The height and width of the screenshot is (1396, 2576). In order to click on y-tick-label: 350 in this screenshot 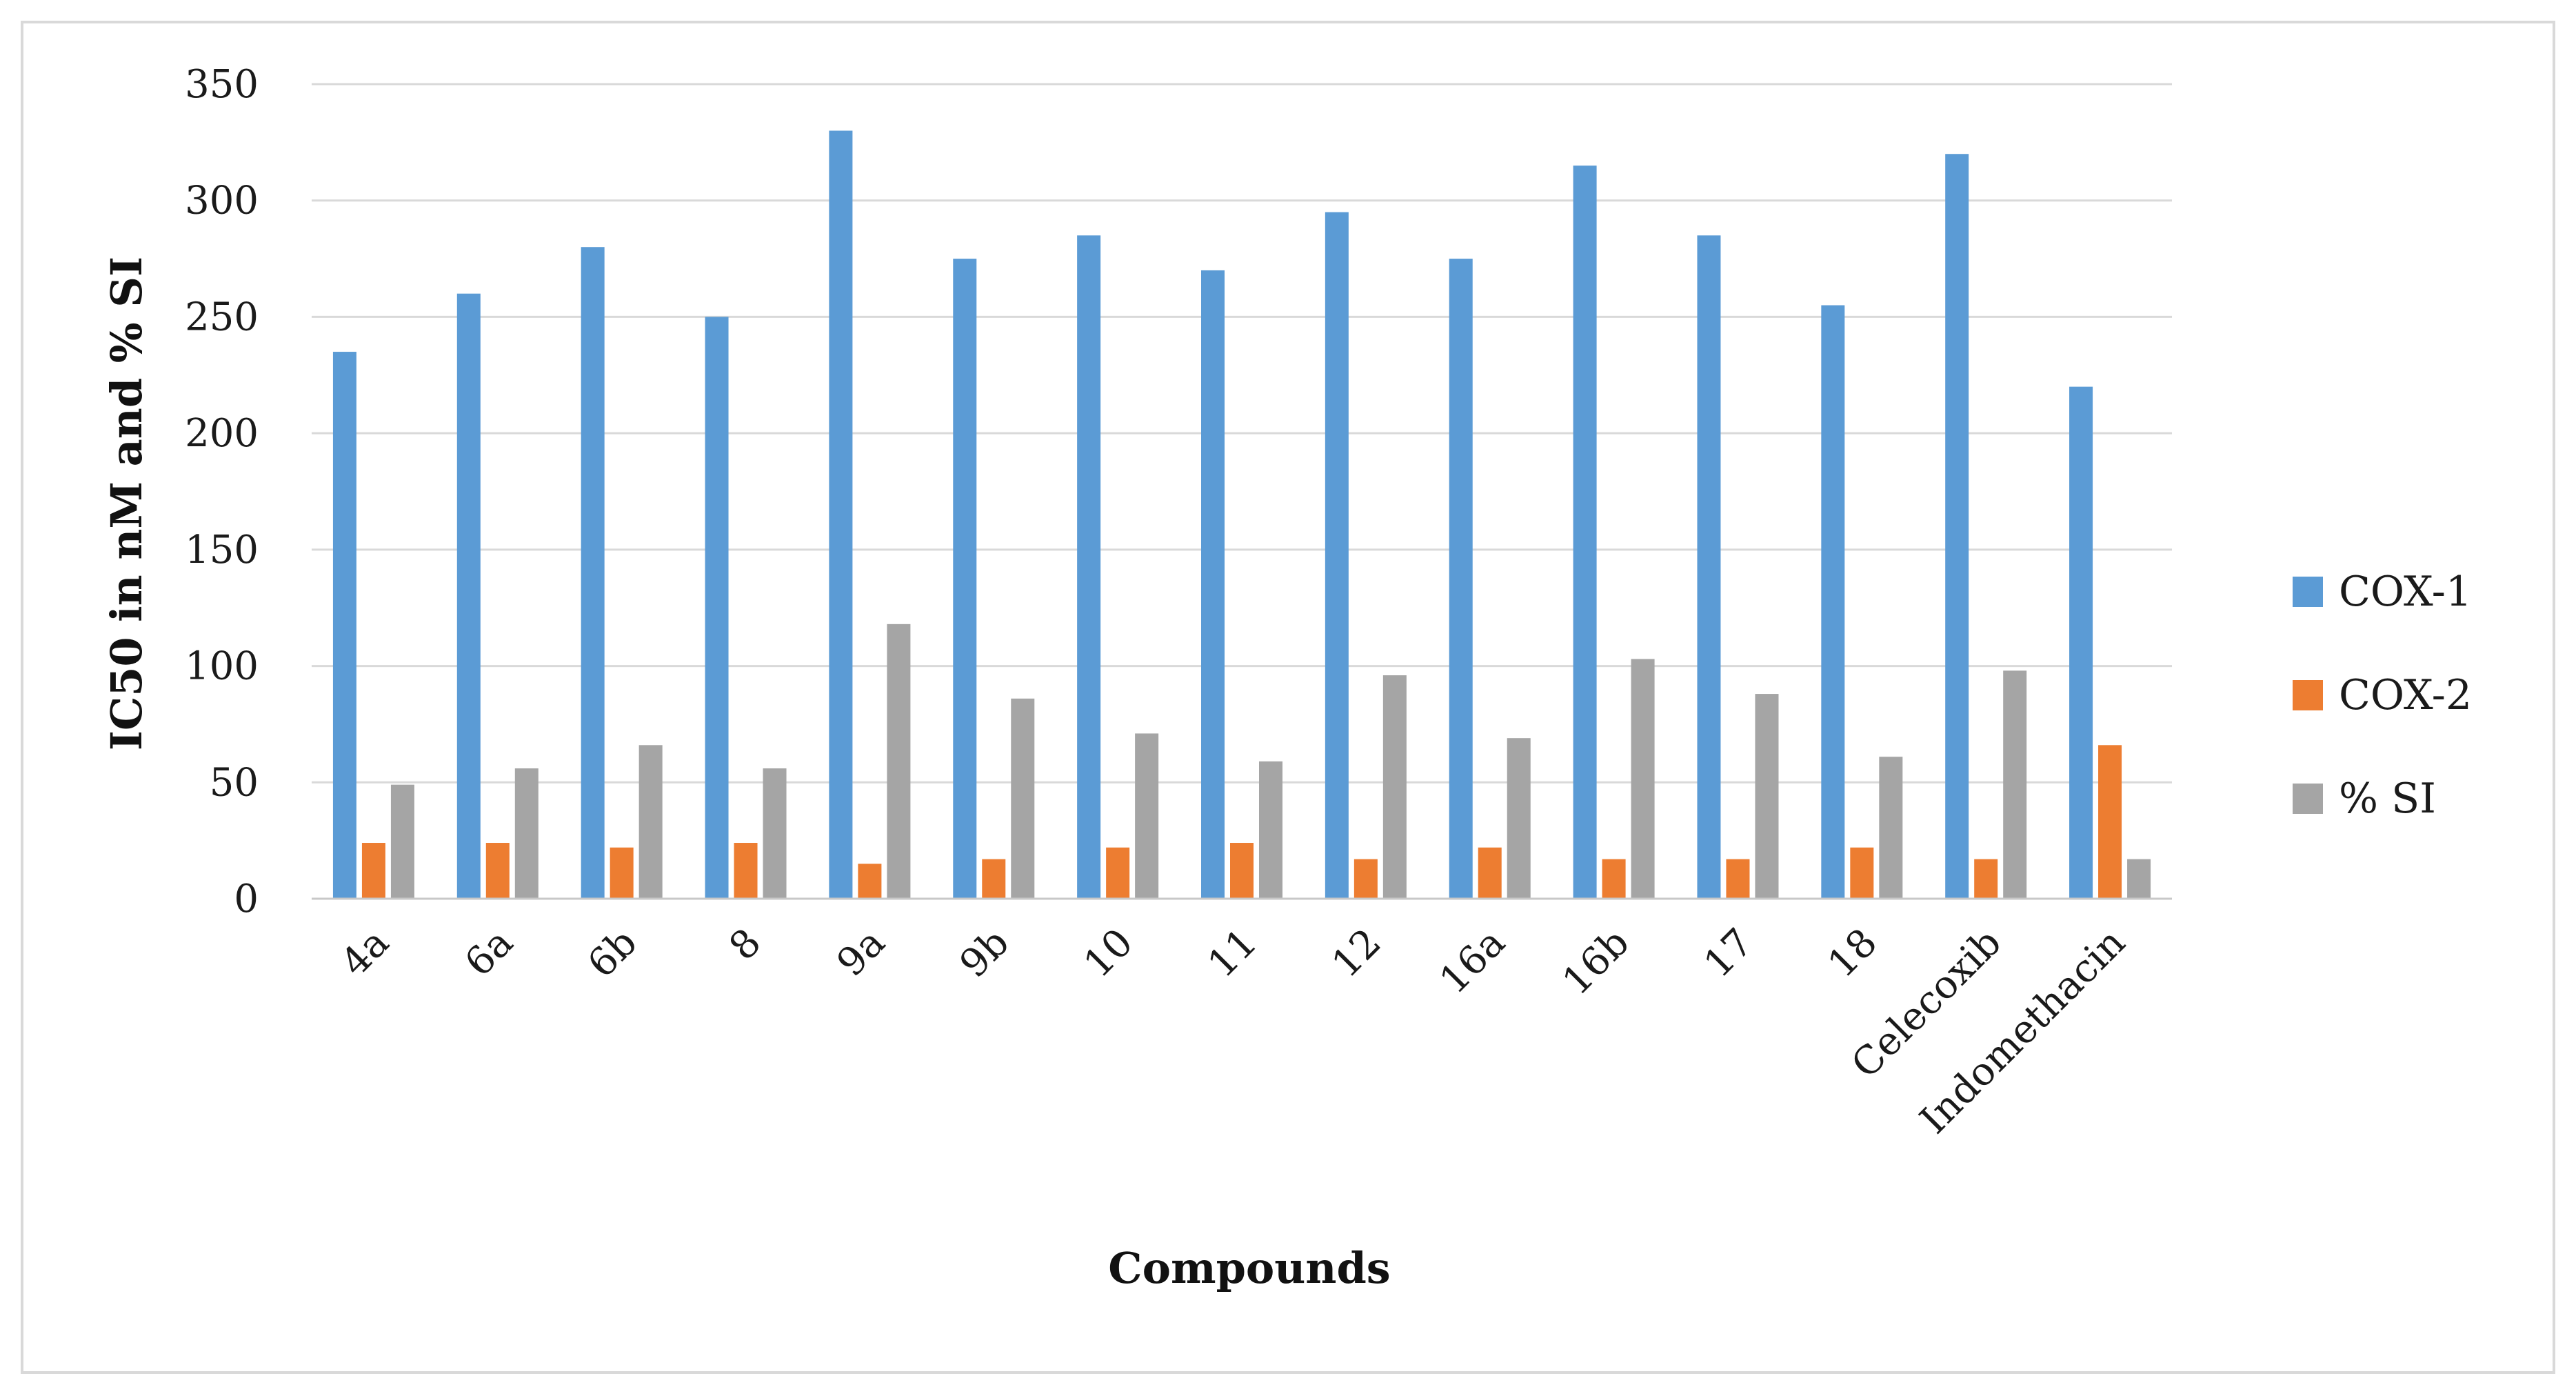, I will do `click(222, 84)`.